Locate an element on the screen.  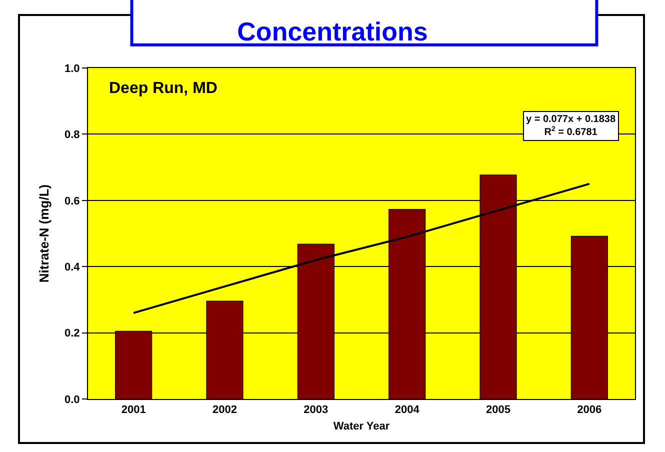
x-tick-label: 2001 is located at coordinates (133, 410).